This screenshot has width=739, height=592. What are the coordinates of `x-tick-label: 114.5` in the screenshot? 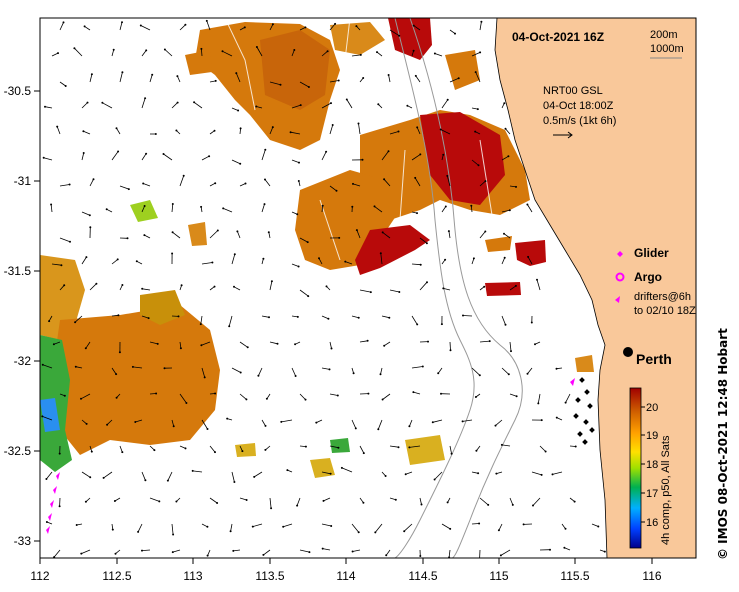 It's located at (422, 576).